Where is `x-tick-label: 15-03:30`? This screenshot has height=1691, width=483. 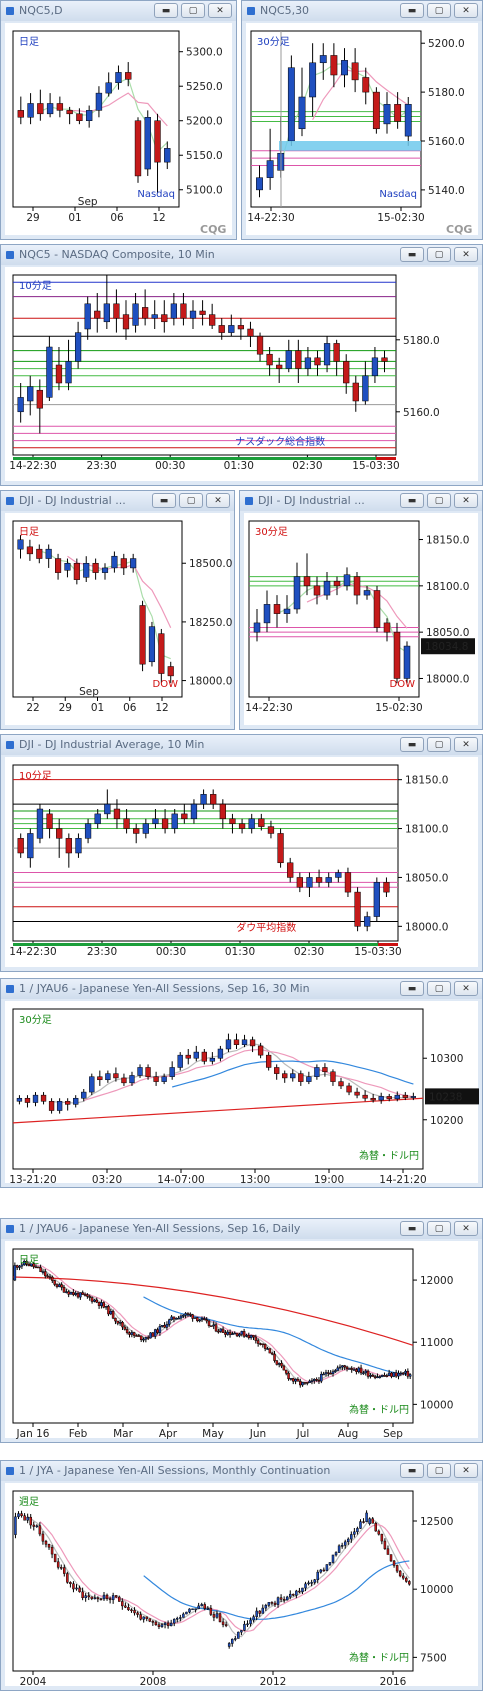 x-tick-label: 15-03:30 is located at coordinates (375, 466).